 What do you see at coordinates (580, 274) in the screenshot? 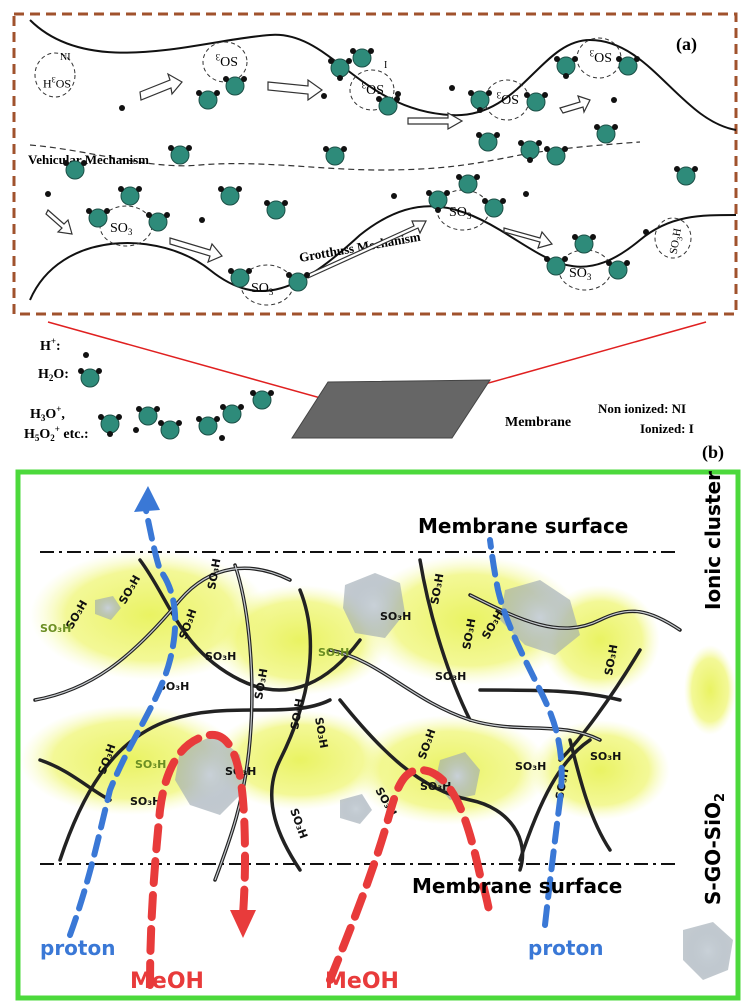
I see `so3-label-bottom-4: SO3` at bounding box center [580, 274].